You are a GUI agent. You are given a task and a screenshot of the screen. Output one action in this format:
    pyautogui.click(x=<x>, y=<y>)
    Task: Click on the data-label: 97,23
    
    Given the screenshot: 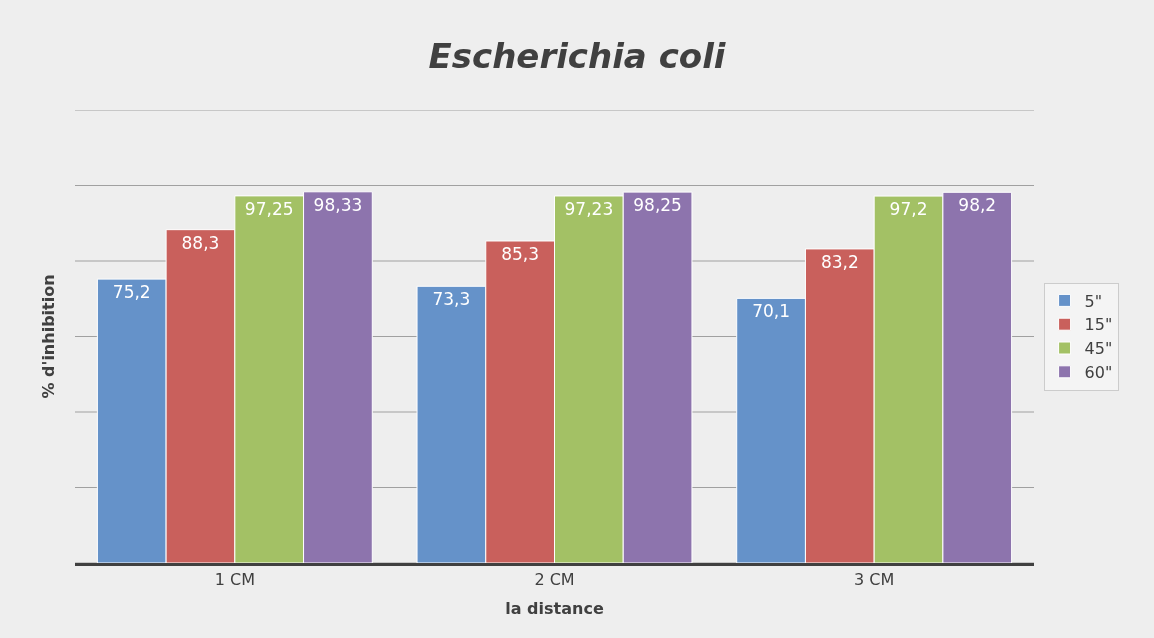 What is the action you would take?
    pyautogui.click(x=589, y=208)
    